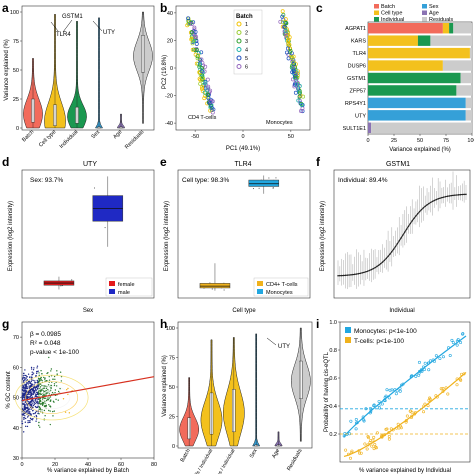 The image size is (474, 474). Describe the element at coordinates (323, 236) in the screenshot. I see `panel-f-ylabel: Expression (log2 intensity)` at that location.